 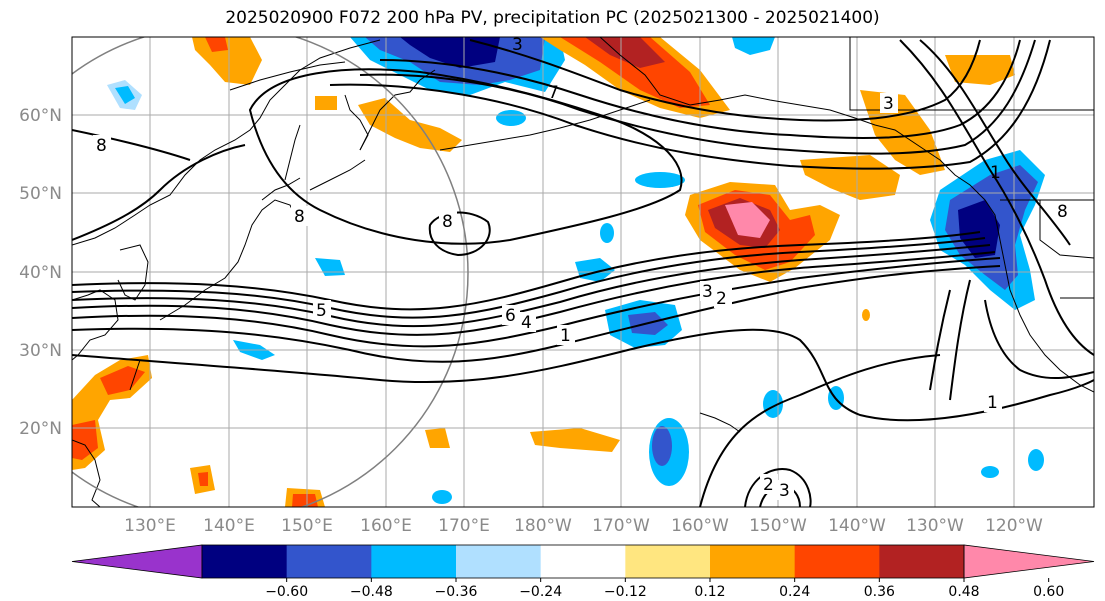 What do you see at coordinates (40, 116) in the screenshot?
I see `lat-label: 60°N` at bounding box center [40, 116].